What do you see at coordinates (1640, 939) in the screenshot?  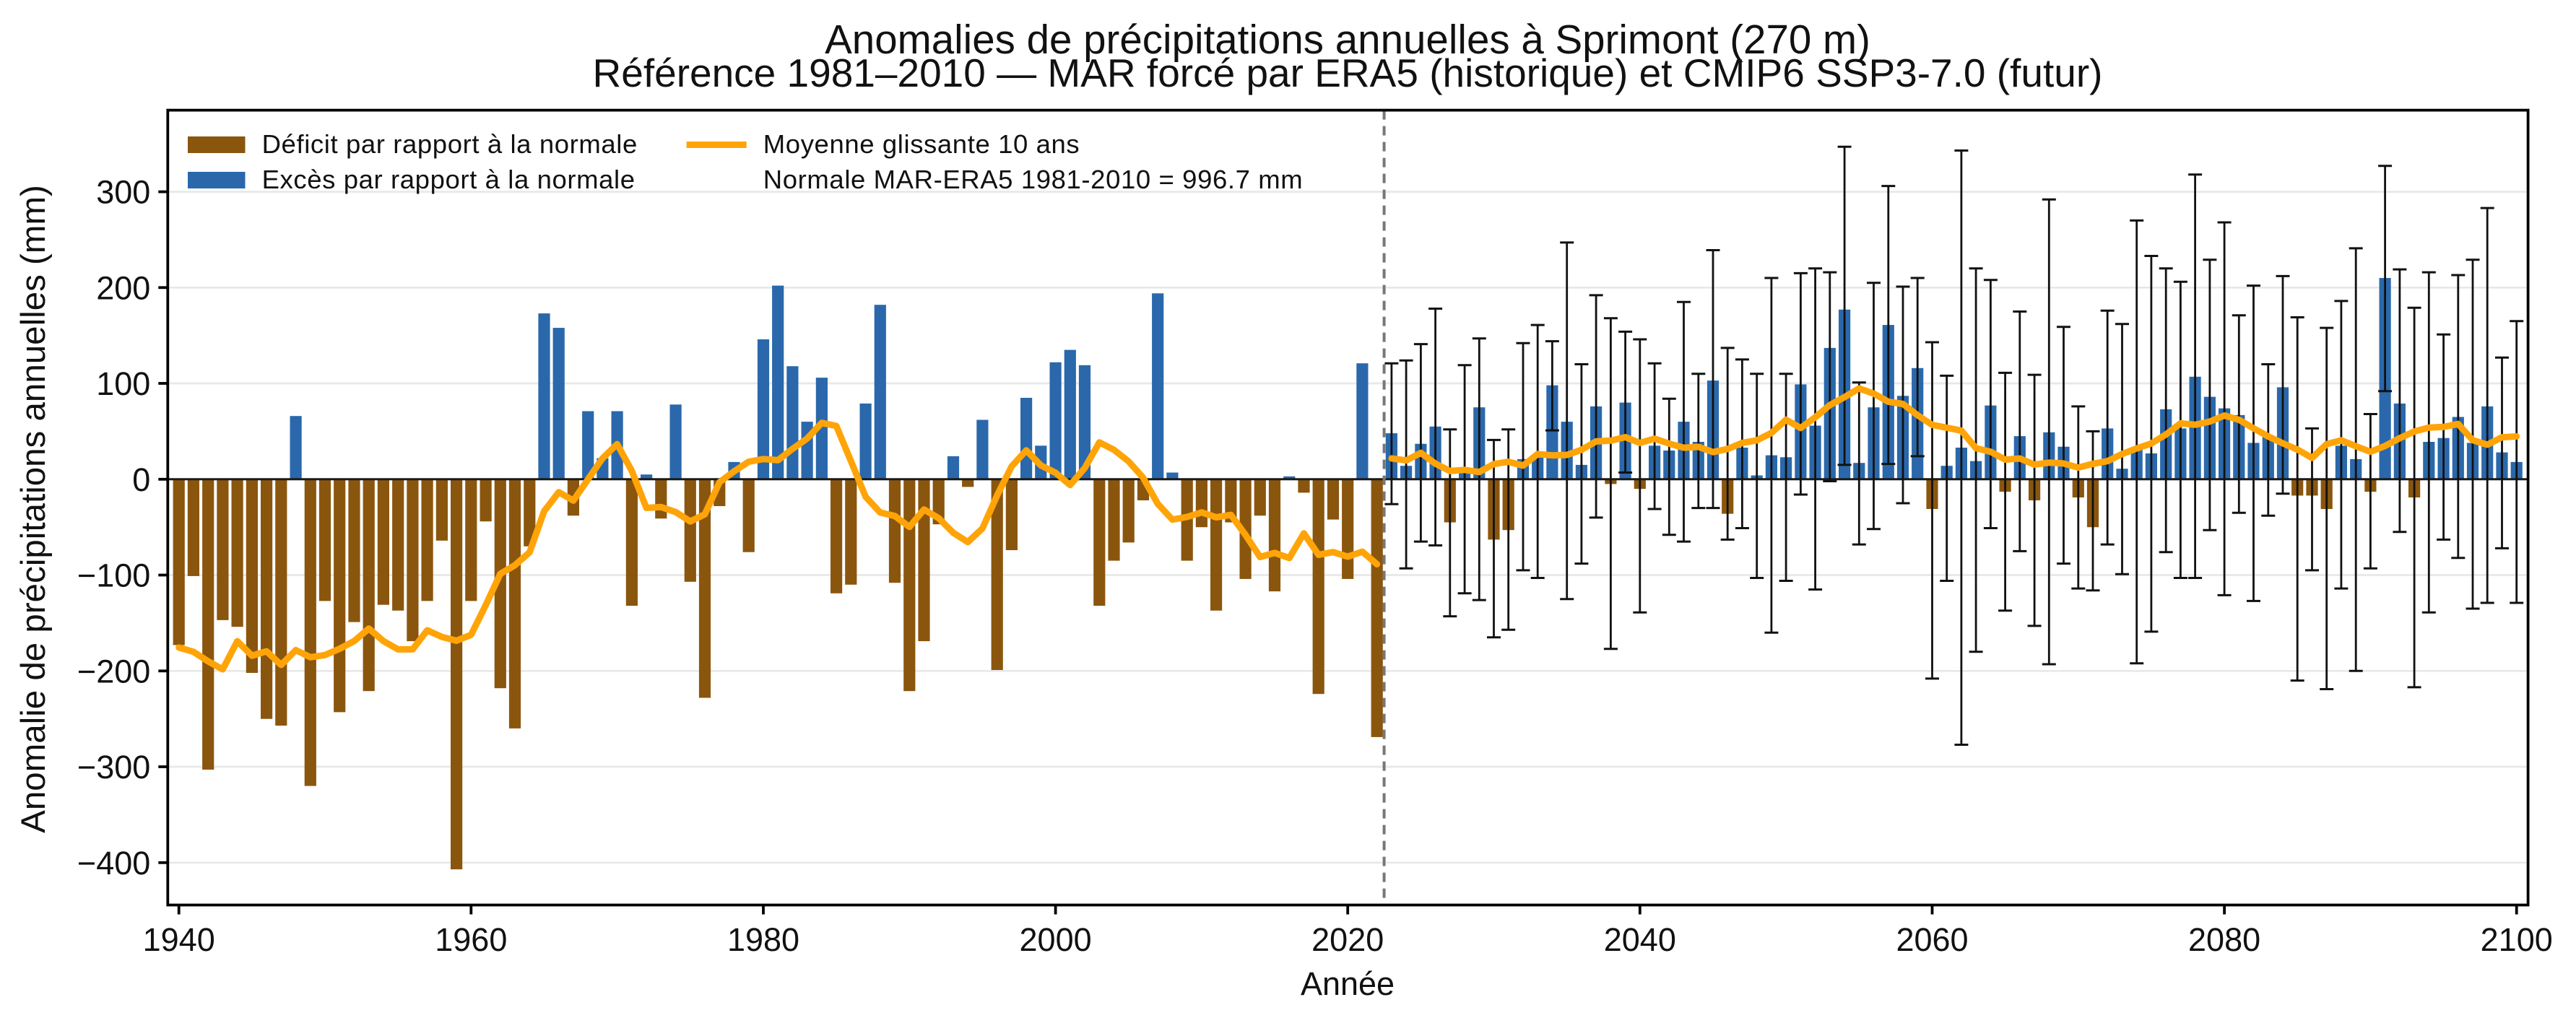 I see `svg-text: 2040` at bounding box center [1640, 939].